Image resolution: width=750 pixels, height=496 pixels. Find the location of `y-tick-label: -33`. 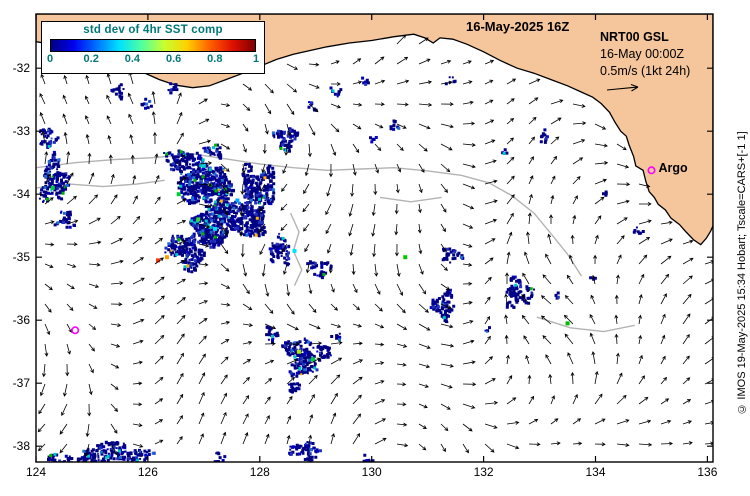

y-tick-label: -33 is located at coordinates (21, 131).